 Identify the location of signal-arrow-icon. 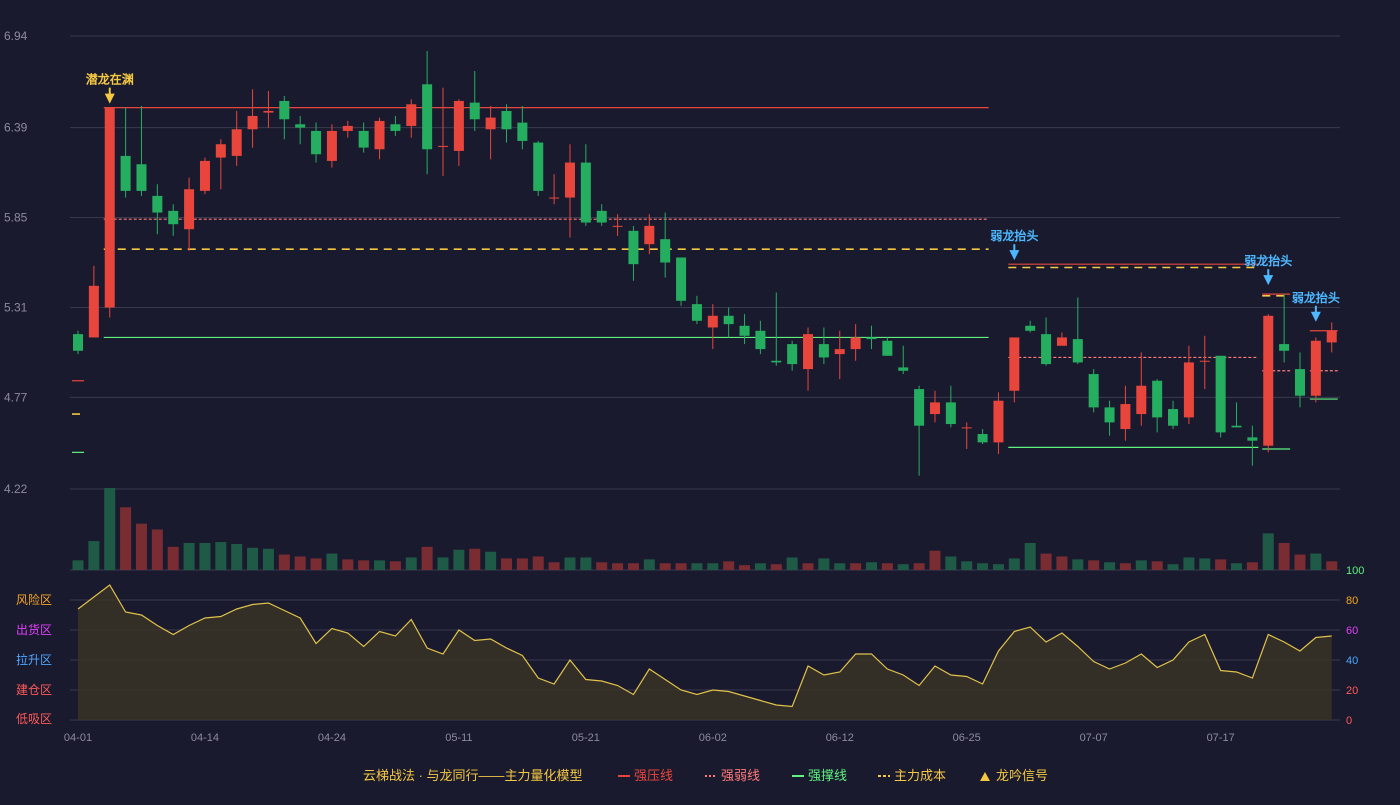
(109, 98).